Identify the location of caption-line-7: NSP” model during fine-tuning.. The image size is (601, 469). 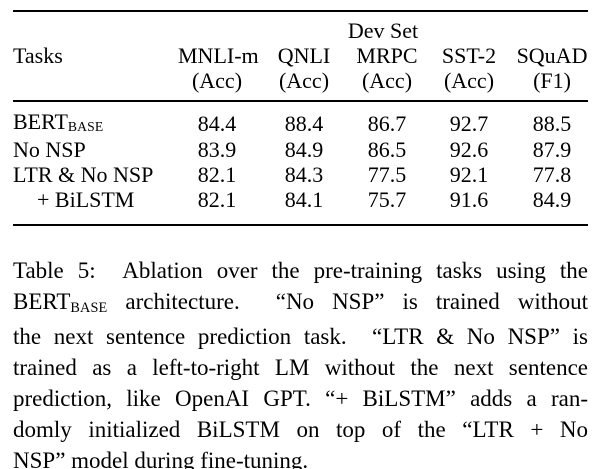
(161, 458).